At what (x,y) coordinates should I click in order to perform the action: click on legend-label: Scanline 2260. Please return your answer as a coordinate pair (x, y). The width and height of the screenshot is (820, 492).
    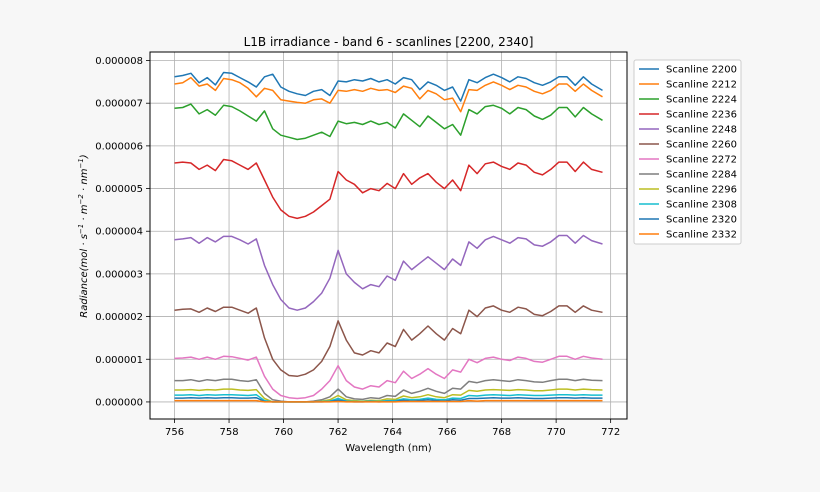
    Looking at the image, I should click on (701, 145).